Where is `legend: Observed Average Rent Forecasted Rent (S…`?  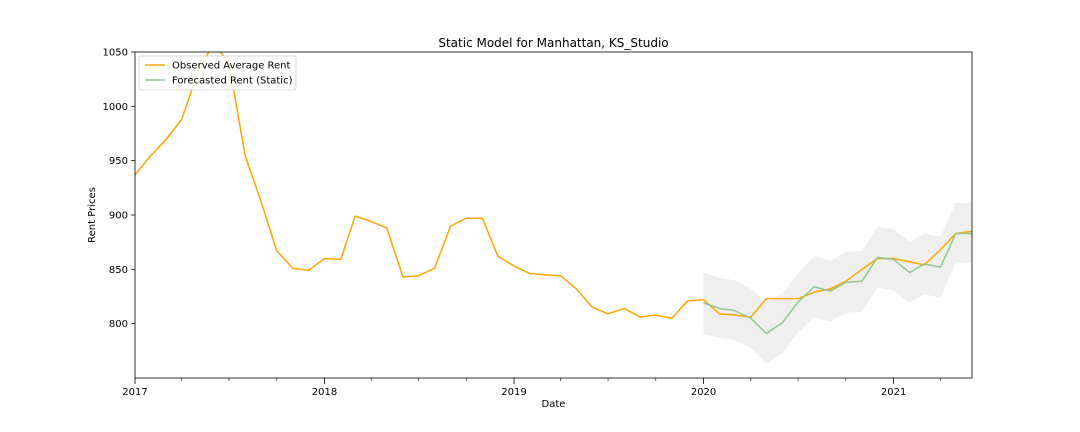
legend: Observed Average Rent Forecasted Rent (S… is located at coordinates (217, 73).